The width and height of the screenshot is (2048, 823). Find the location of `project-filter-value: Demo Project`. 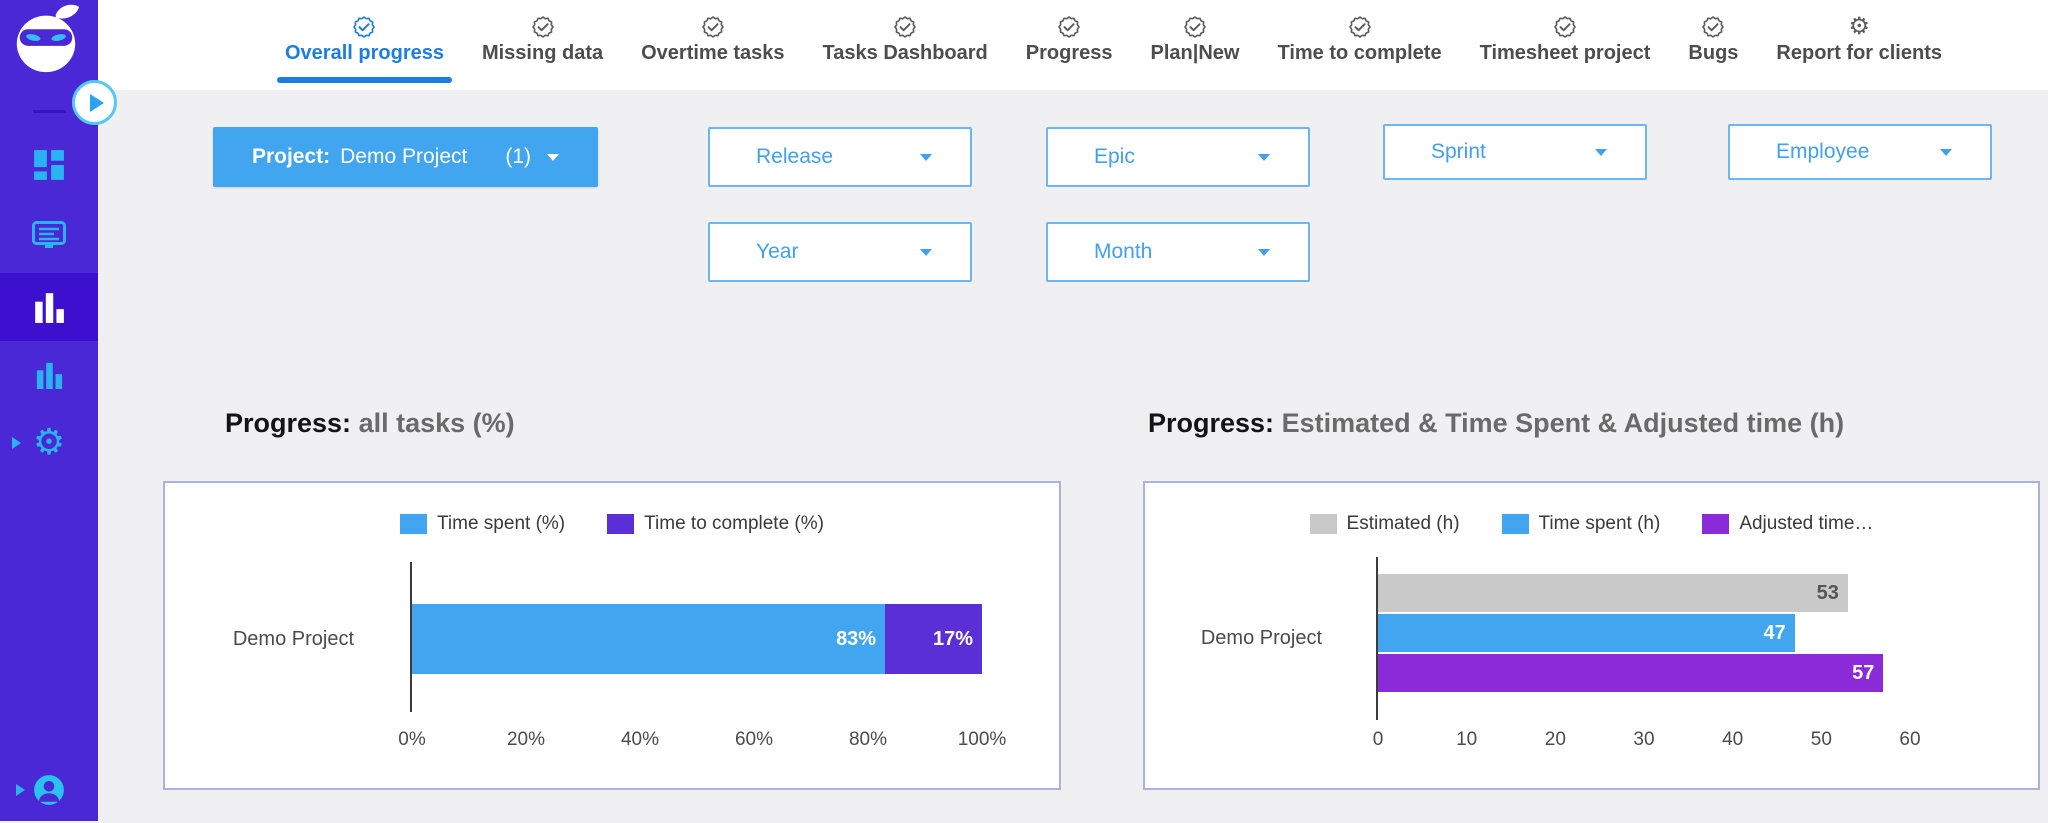

project-filter-value: Demo Project is located at coordinates (404, 156).